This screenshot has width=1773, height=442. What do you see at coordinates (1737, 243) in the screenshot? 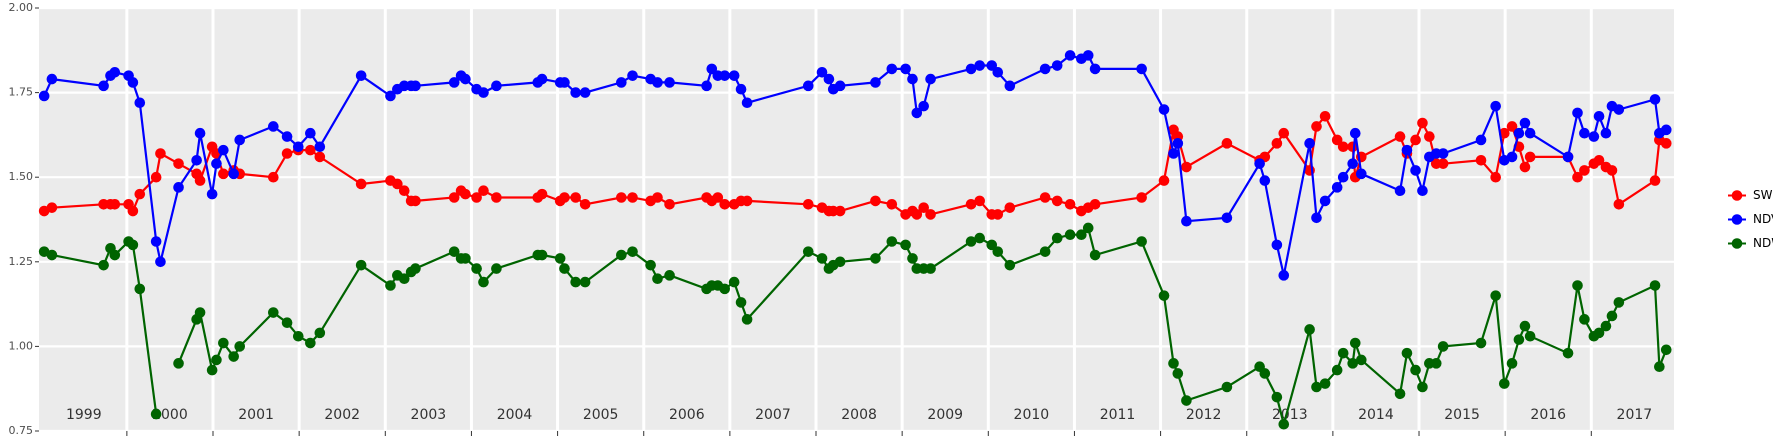
I see `legend-key` at bounding box center [1737, 243].